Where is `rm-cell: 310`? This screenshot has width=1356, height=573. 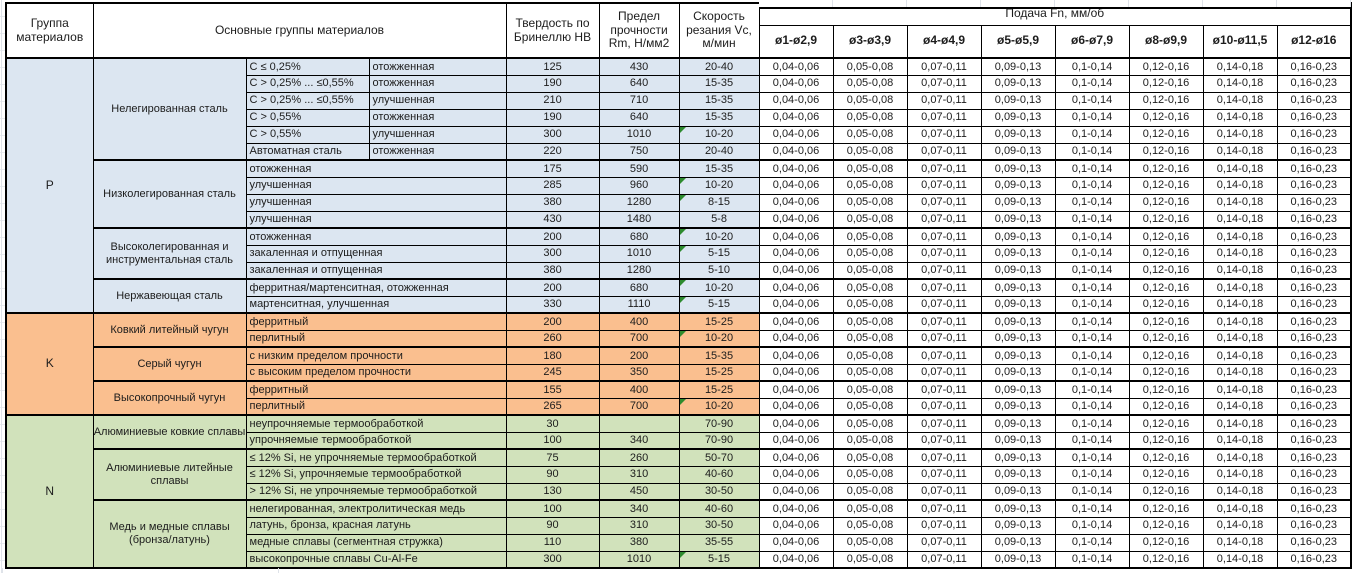 rm-cell: 310 is located at coordinates (639, 474).